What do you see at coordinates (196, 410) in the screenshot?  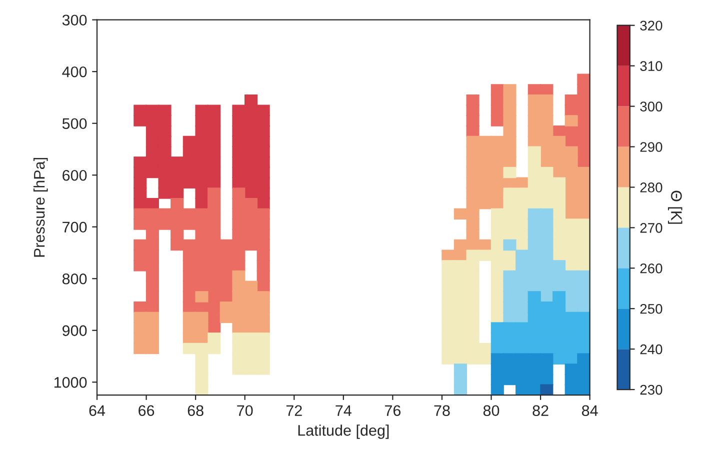 I see `x-tick-label: 68` at bounding box center [196, 410].